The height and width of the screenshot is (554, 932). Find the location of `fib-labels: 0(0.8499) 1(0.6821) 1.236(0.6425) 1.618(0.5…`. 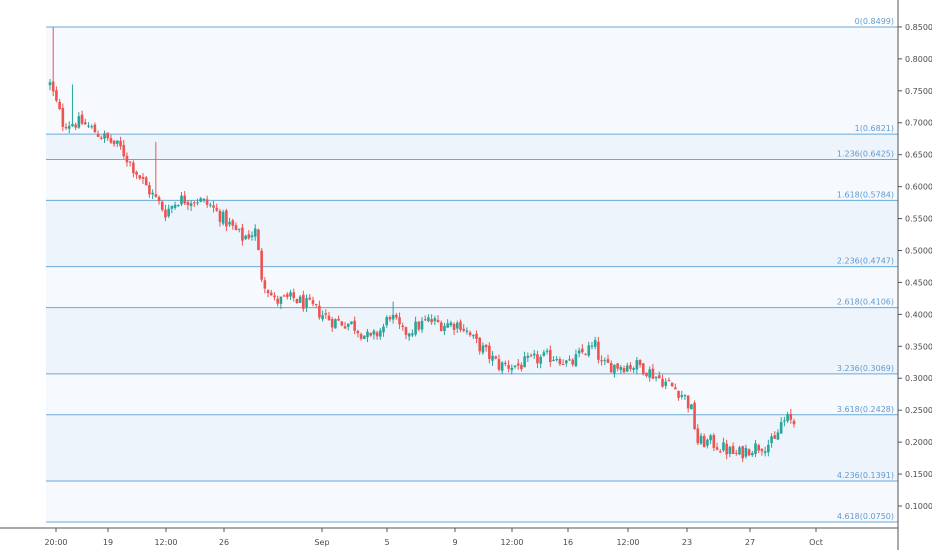

fib-labels: 0(0.8499) 1(0.6821) 1.236(0.6425) 1.618(0.5… is located at coordinates (865, 269).